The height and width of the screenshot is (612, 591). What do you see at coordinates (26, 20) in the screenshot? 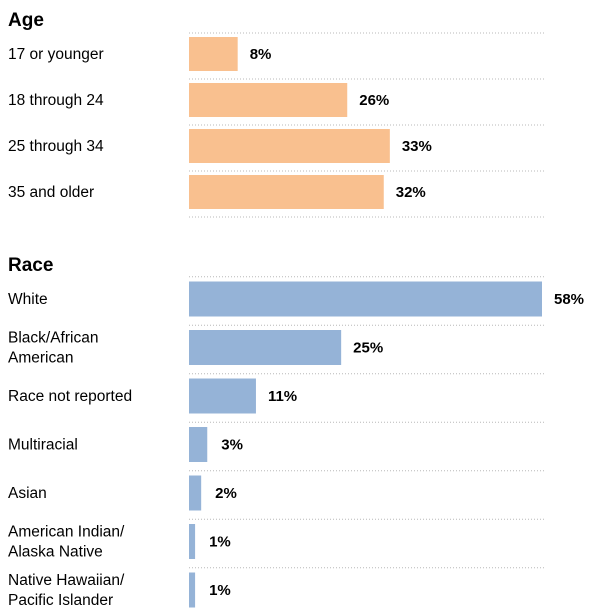
I see `age-section-title: Age` at bounding box center [26, 20].